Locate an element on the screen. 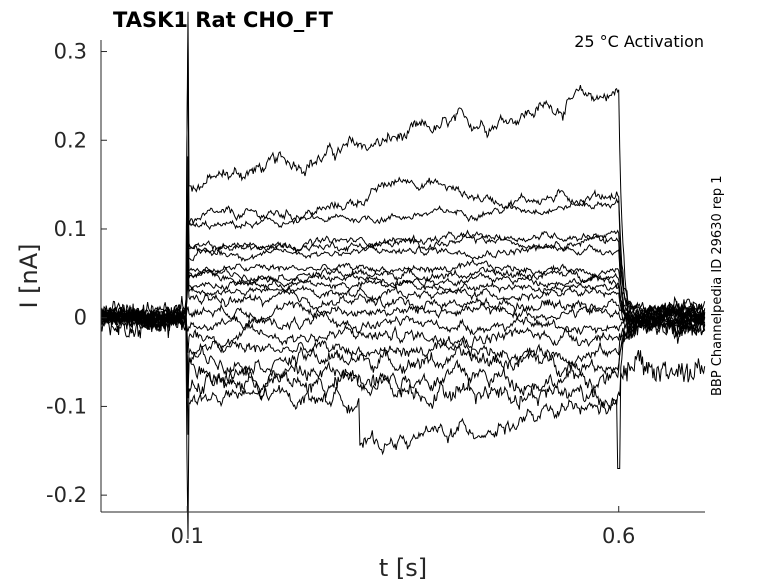 The width and height of the screenshot is (778, 583). y-axis-label: I [nA] is located at coordinates (29, 275).